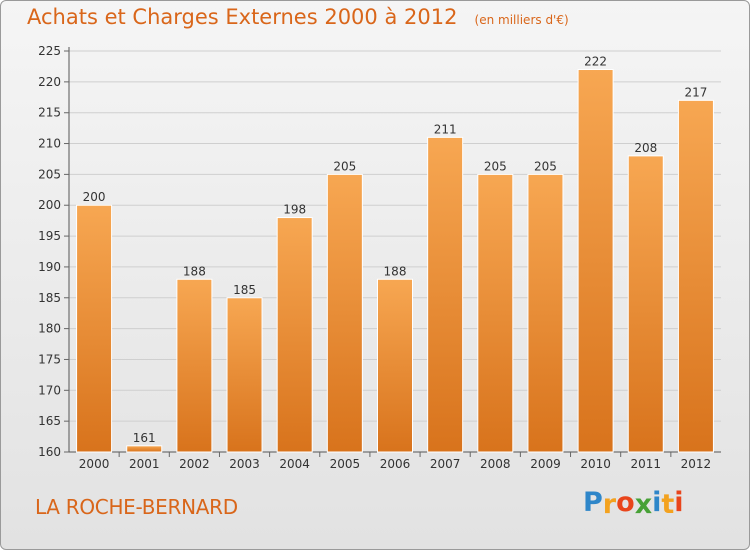 Image resolution: width=750 pixels, height=550 pixels. Describe the element at coordinates (545, 464) in the screenshot. I see `x-tick-label: 2009` at that location.